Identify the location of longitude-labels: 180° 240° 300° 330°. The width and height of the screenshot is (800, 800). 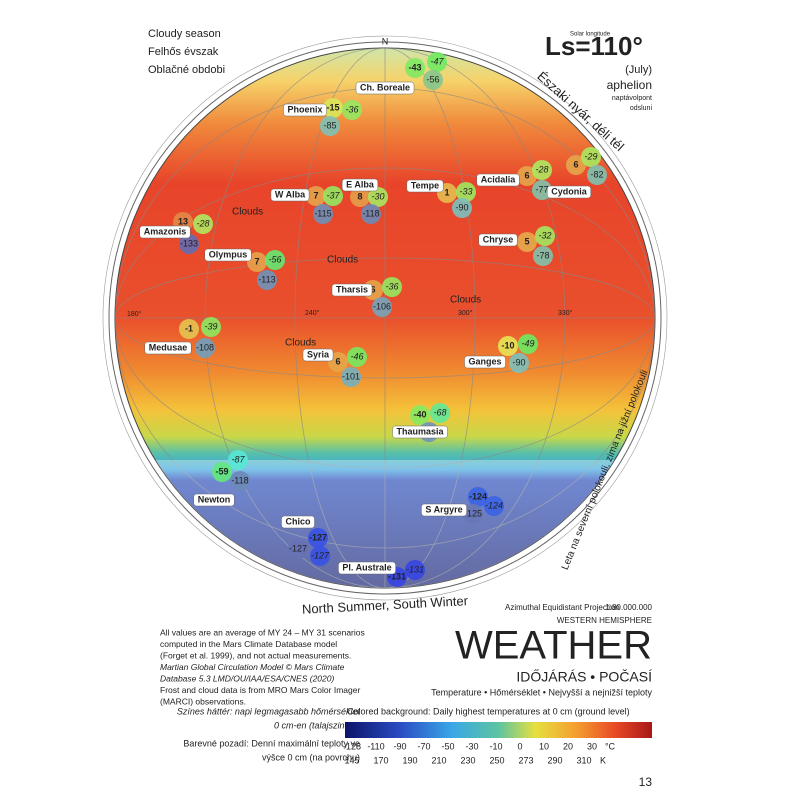
(350, 313).